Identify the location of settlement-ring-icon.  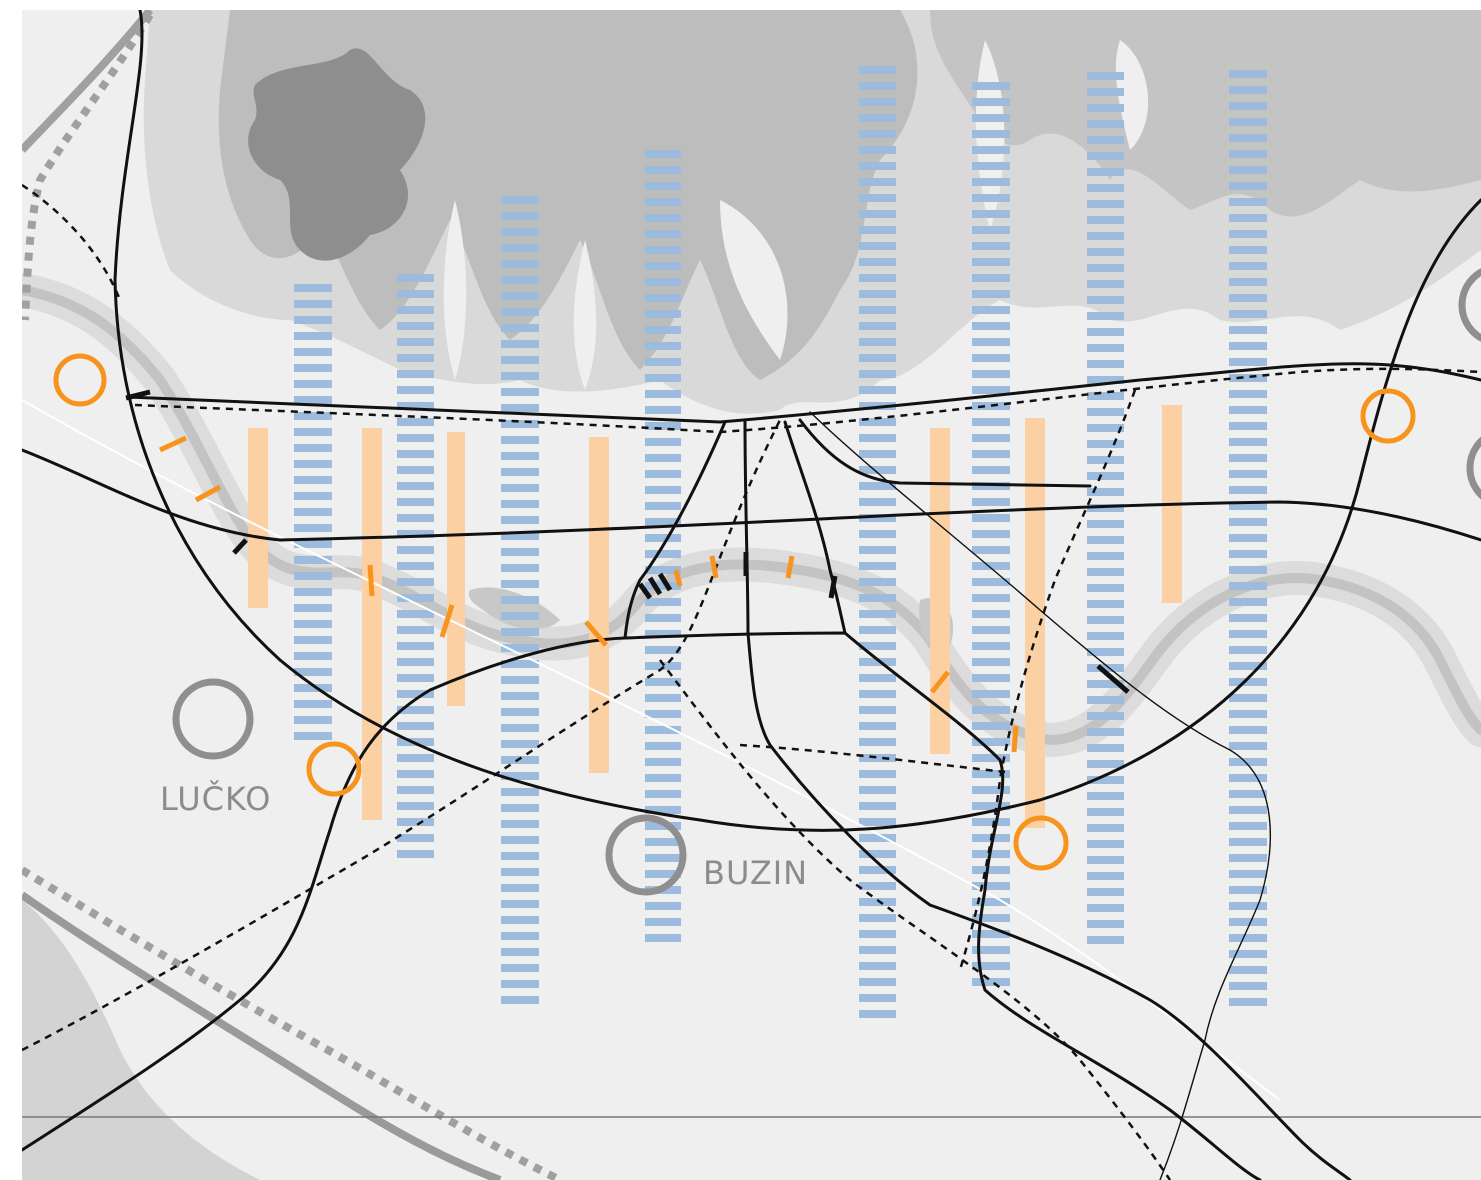
(646, 855).